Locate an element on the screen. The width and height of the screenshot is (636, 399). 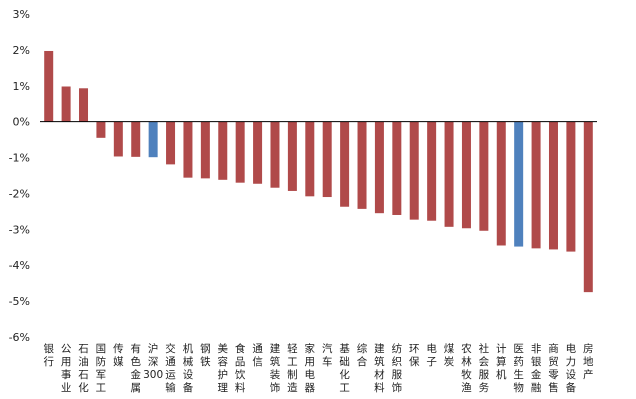
y-tick-label: -4% is located at coordinates (19, 265).